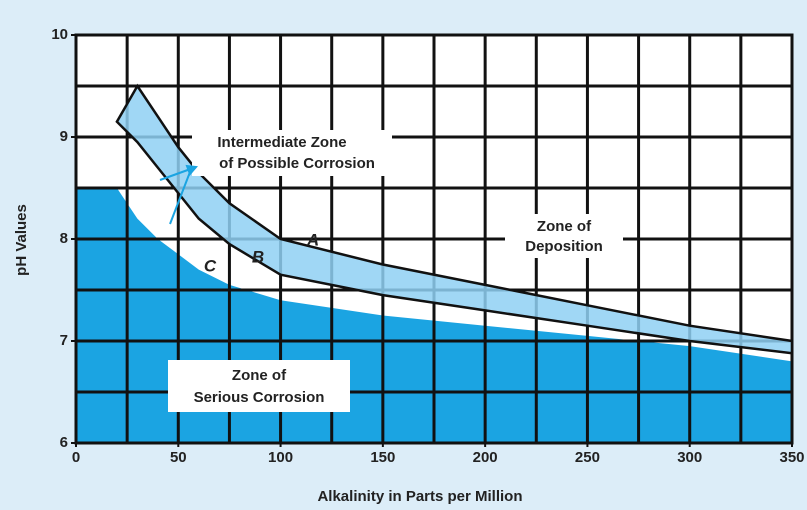  What do you see at coordinates (64, 340) in the screenshot?
I see `y-tick-label: 7` at bounding box center [64, 340].